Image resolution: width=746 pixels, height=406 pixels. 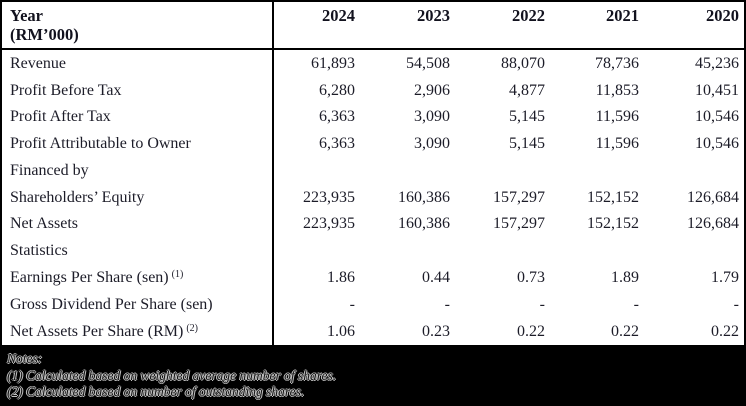 What do you see at coordinates (192, 328) in the screenshot?
I see `footnote-reference: (2)` at bounding box center [192, 328].